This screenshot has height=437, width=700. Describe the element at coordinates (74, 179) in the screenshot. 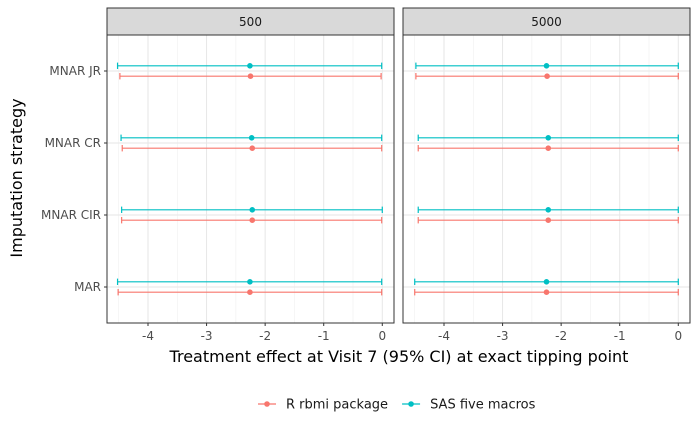

I see `y-axis: MNAR JR MNAR CR MNAR CIR MAR` at that location.